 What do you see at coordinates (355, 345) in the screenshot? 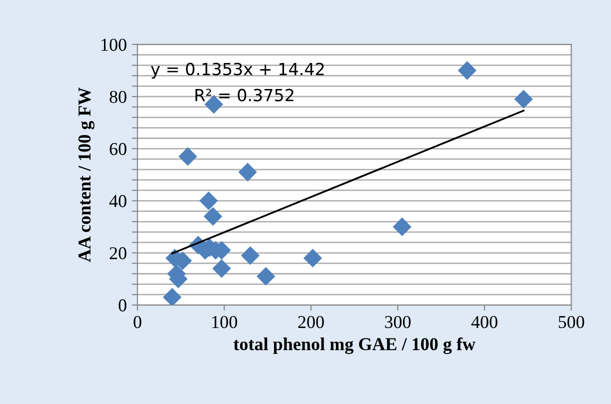
I see `x-axis-title: total phenol mg GAE / 100 g fw` at bounding box center [355, 345].